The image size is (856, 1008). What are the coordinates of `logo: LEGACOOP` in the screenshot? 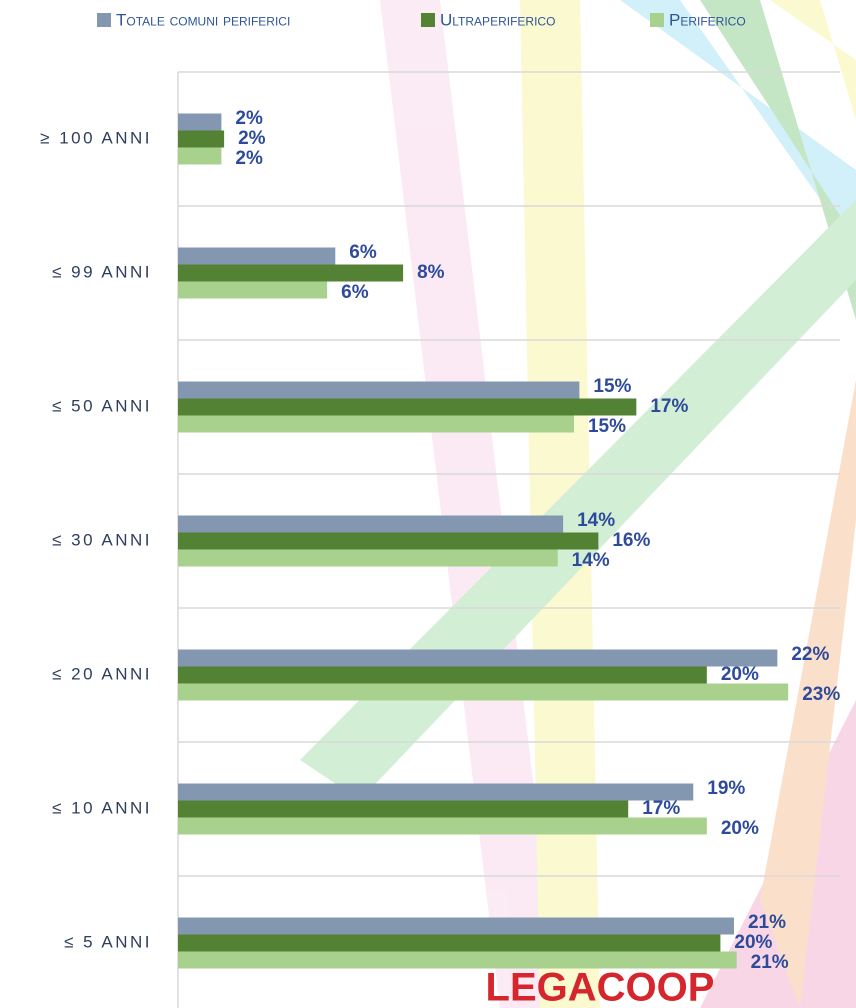 It's located at (600, 987).